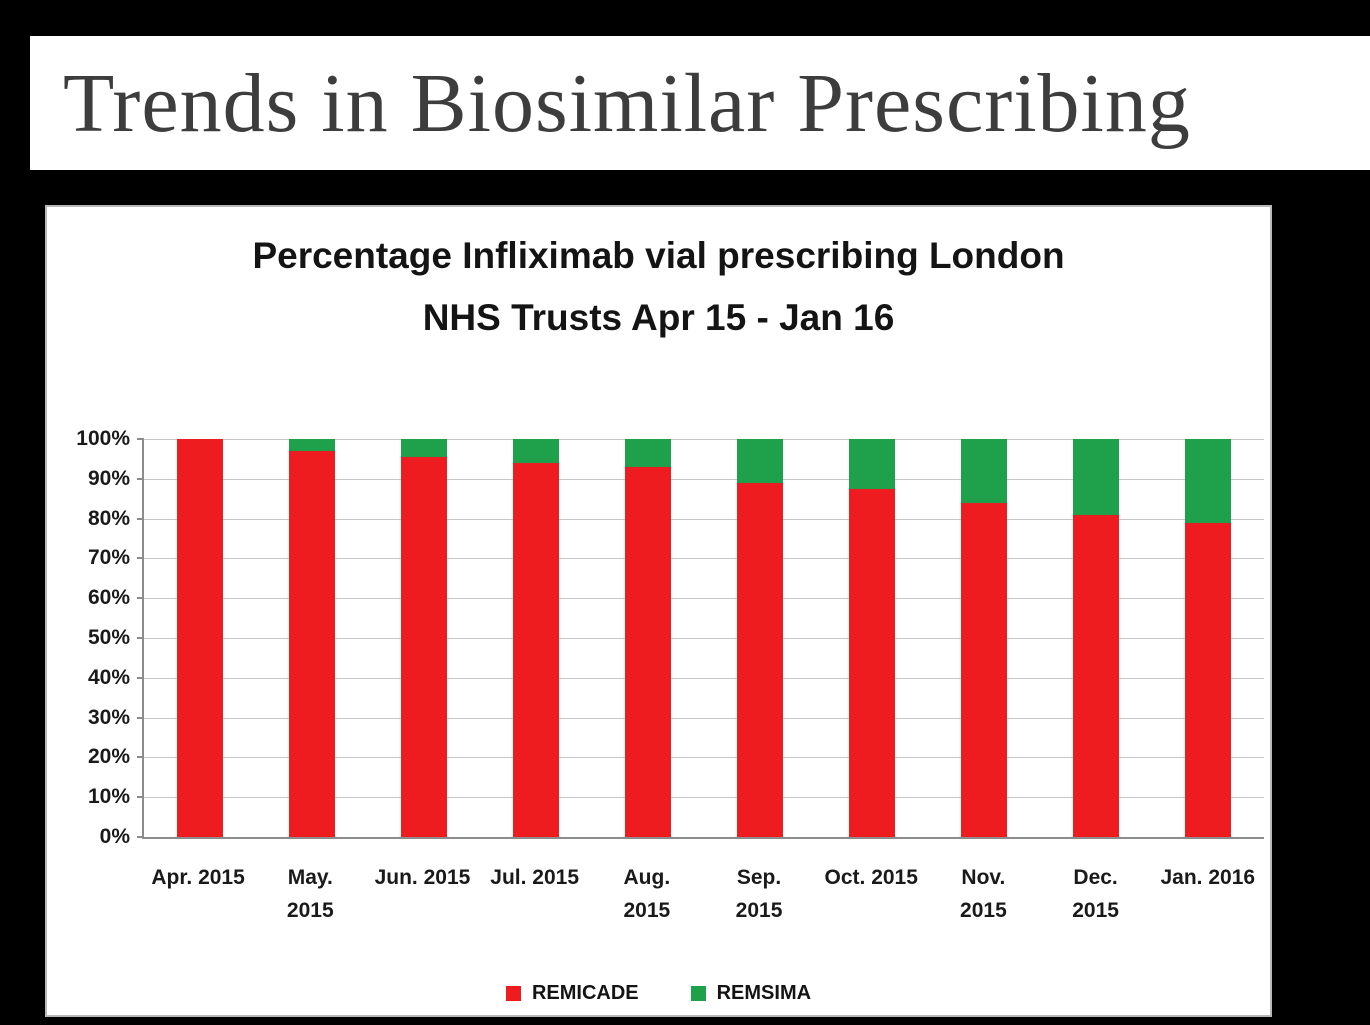  I want to click on bar-segment-remicade-nov-2015, so click(984, 669).